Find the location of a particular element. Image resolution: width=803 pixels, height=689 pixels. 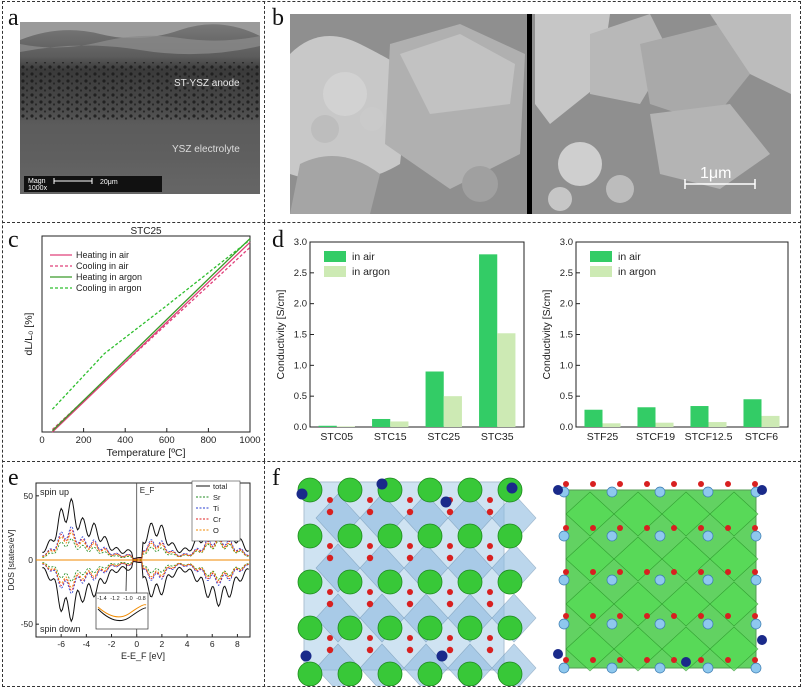

legend-label-c: Cooling in argon is located at coordinates (109, 288).